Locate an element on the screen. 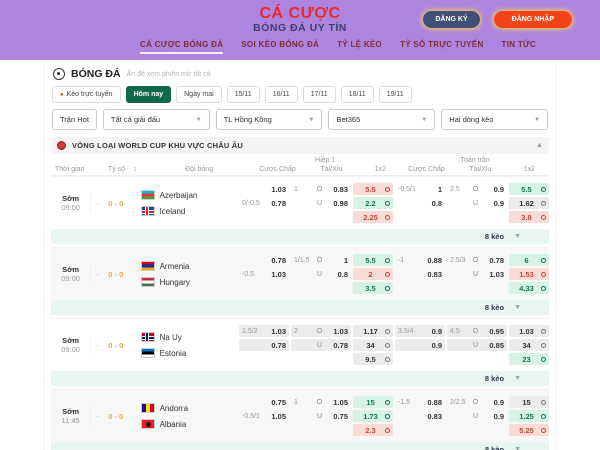 The image size is (600, 450). odds-cell-overunder: 4.5 O 0.95 is located at coordinates (477, 331).